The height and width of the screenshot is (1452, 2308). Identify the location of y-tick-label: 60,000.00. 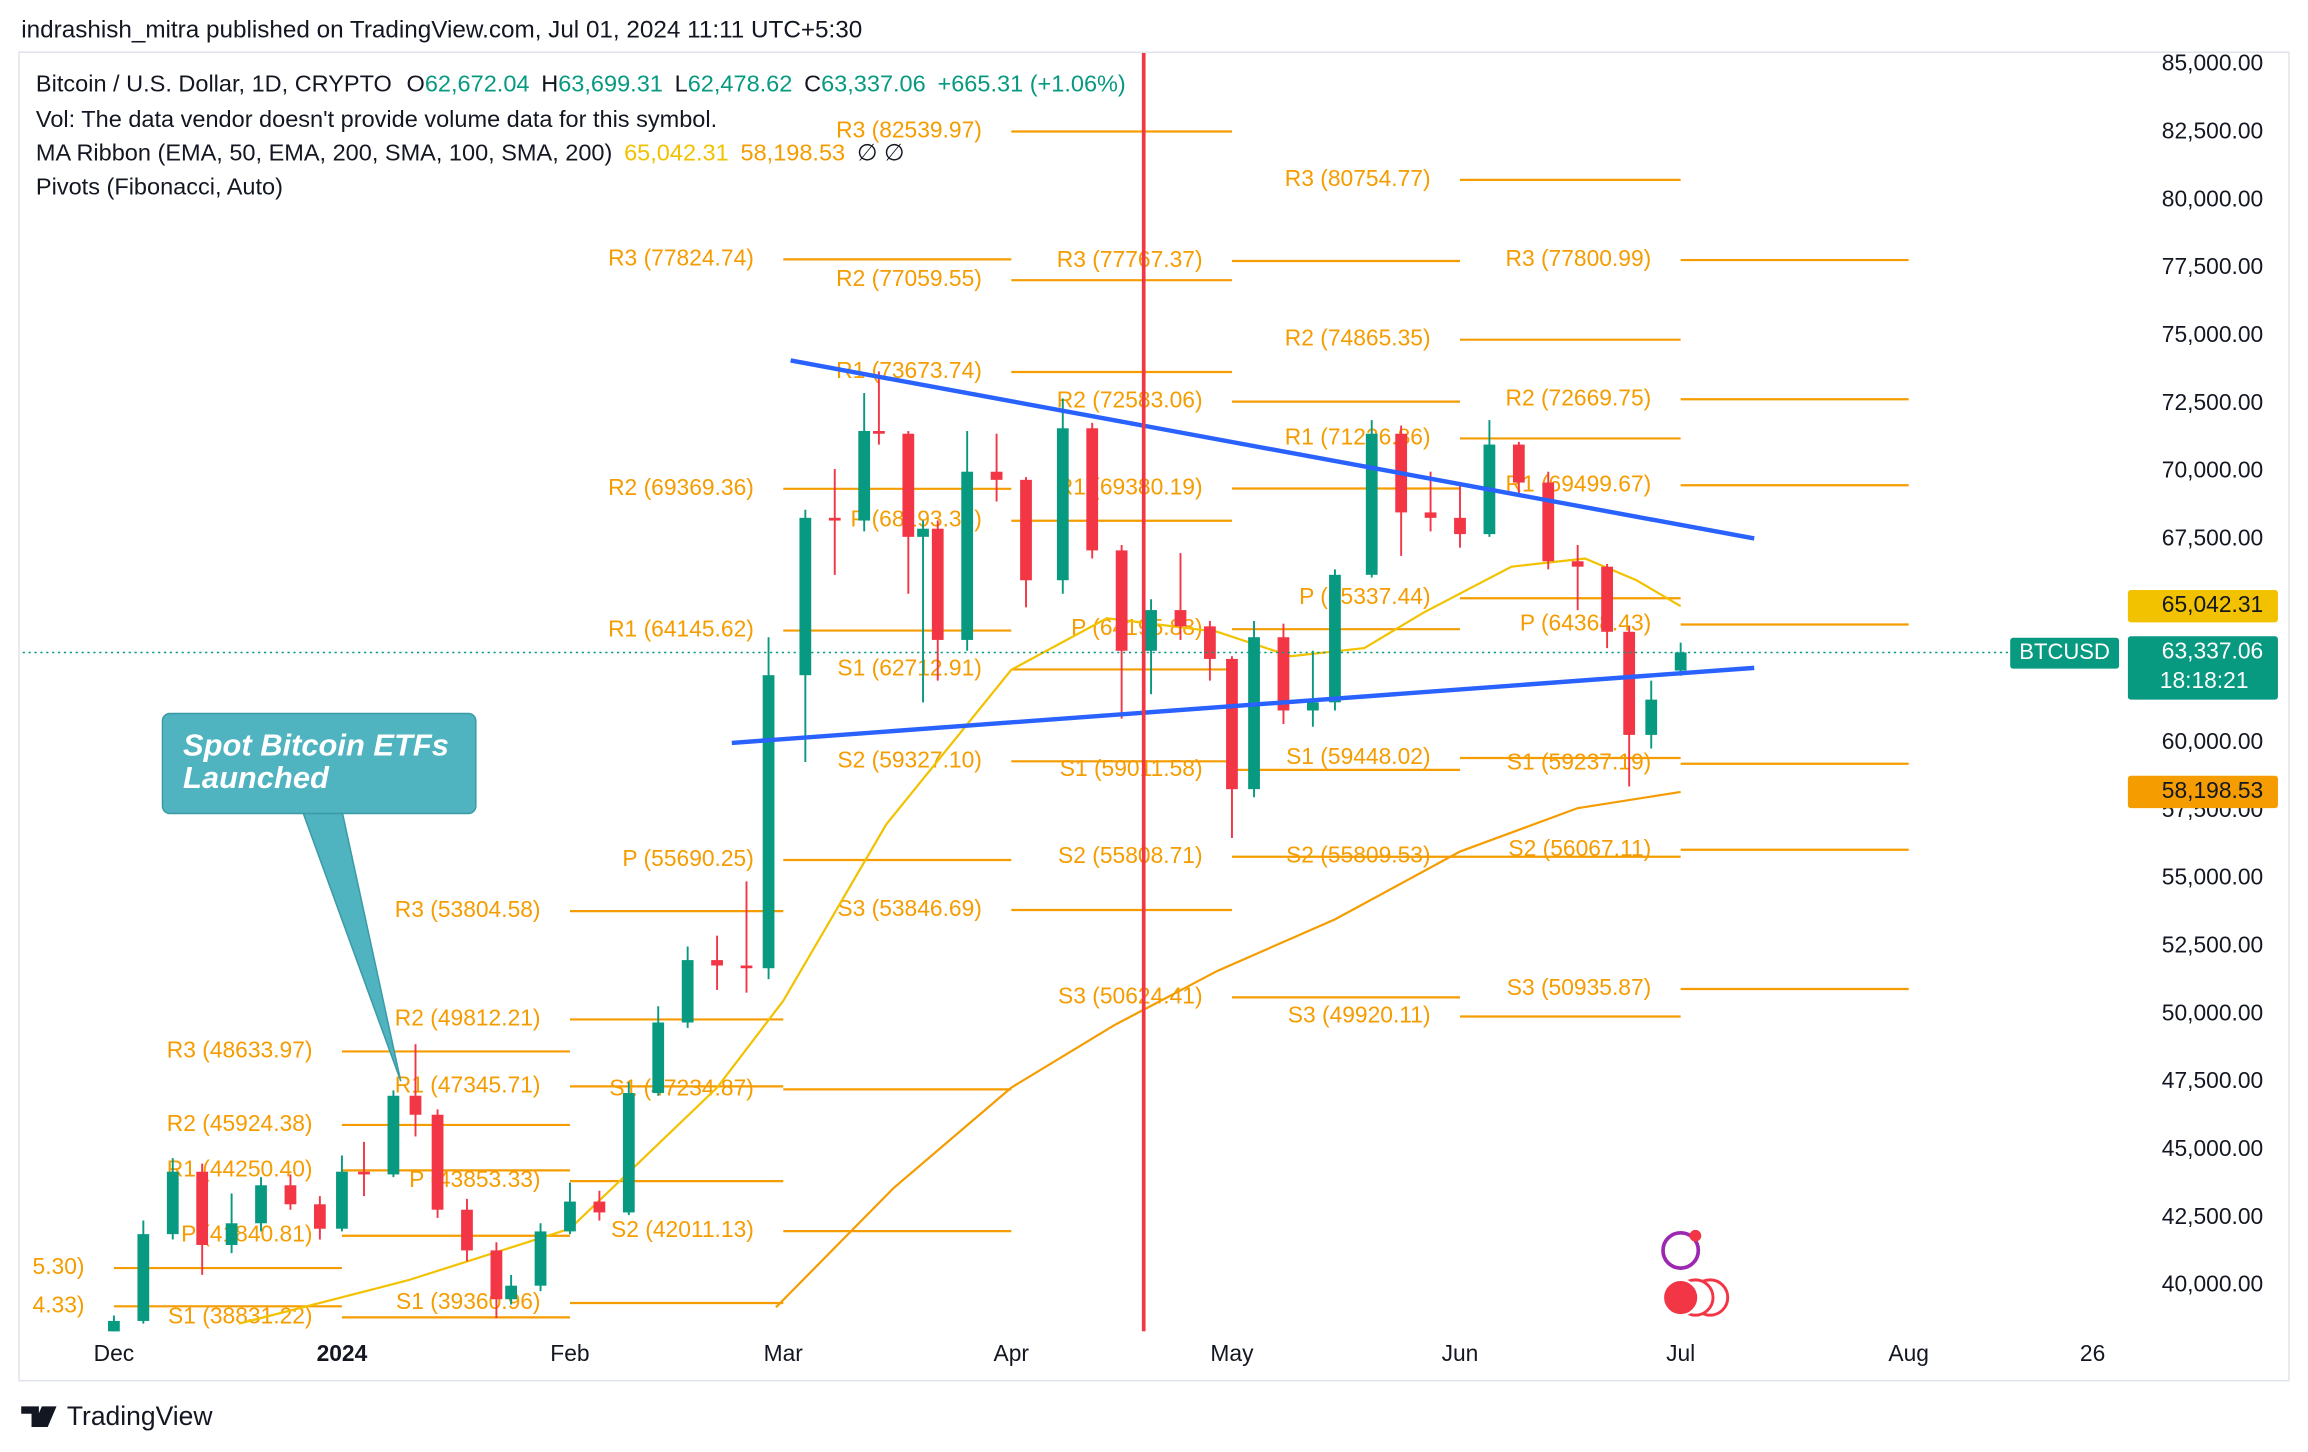
(2212, 741).